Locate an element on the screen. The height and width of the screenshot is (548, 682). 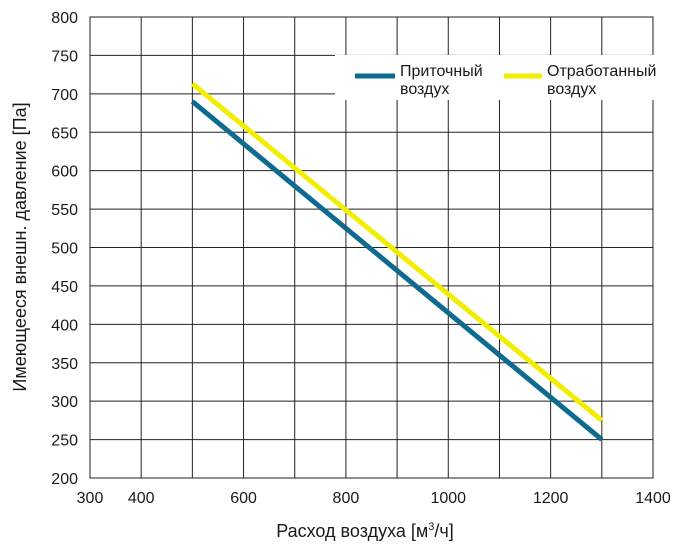
y-tick-label: 700 is located at coordinates (64, 95).